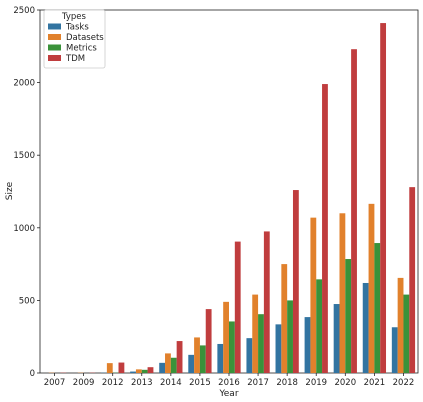 This screenshot has width=423, height=402. Describe the element at coordinates (26, 192) in the screenshot. I see `y-axis: 0 500 1000 1500 2000 2500` at that location.